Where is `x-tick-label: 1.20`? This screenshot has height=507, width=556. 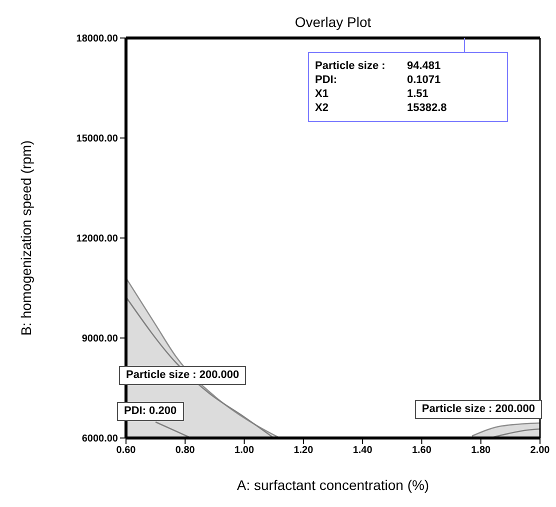 x-tick-label: 1.20 is located at coordinates (304, 450).